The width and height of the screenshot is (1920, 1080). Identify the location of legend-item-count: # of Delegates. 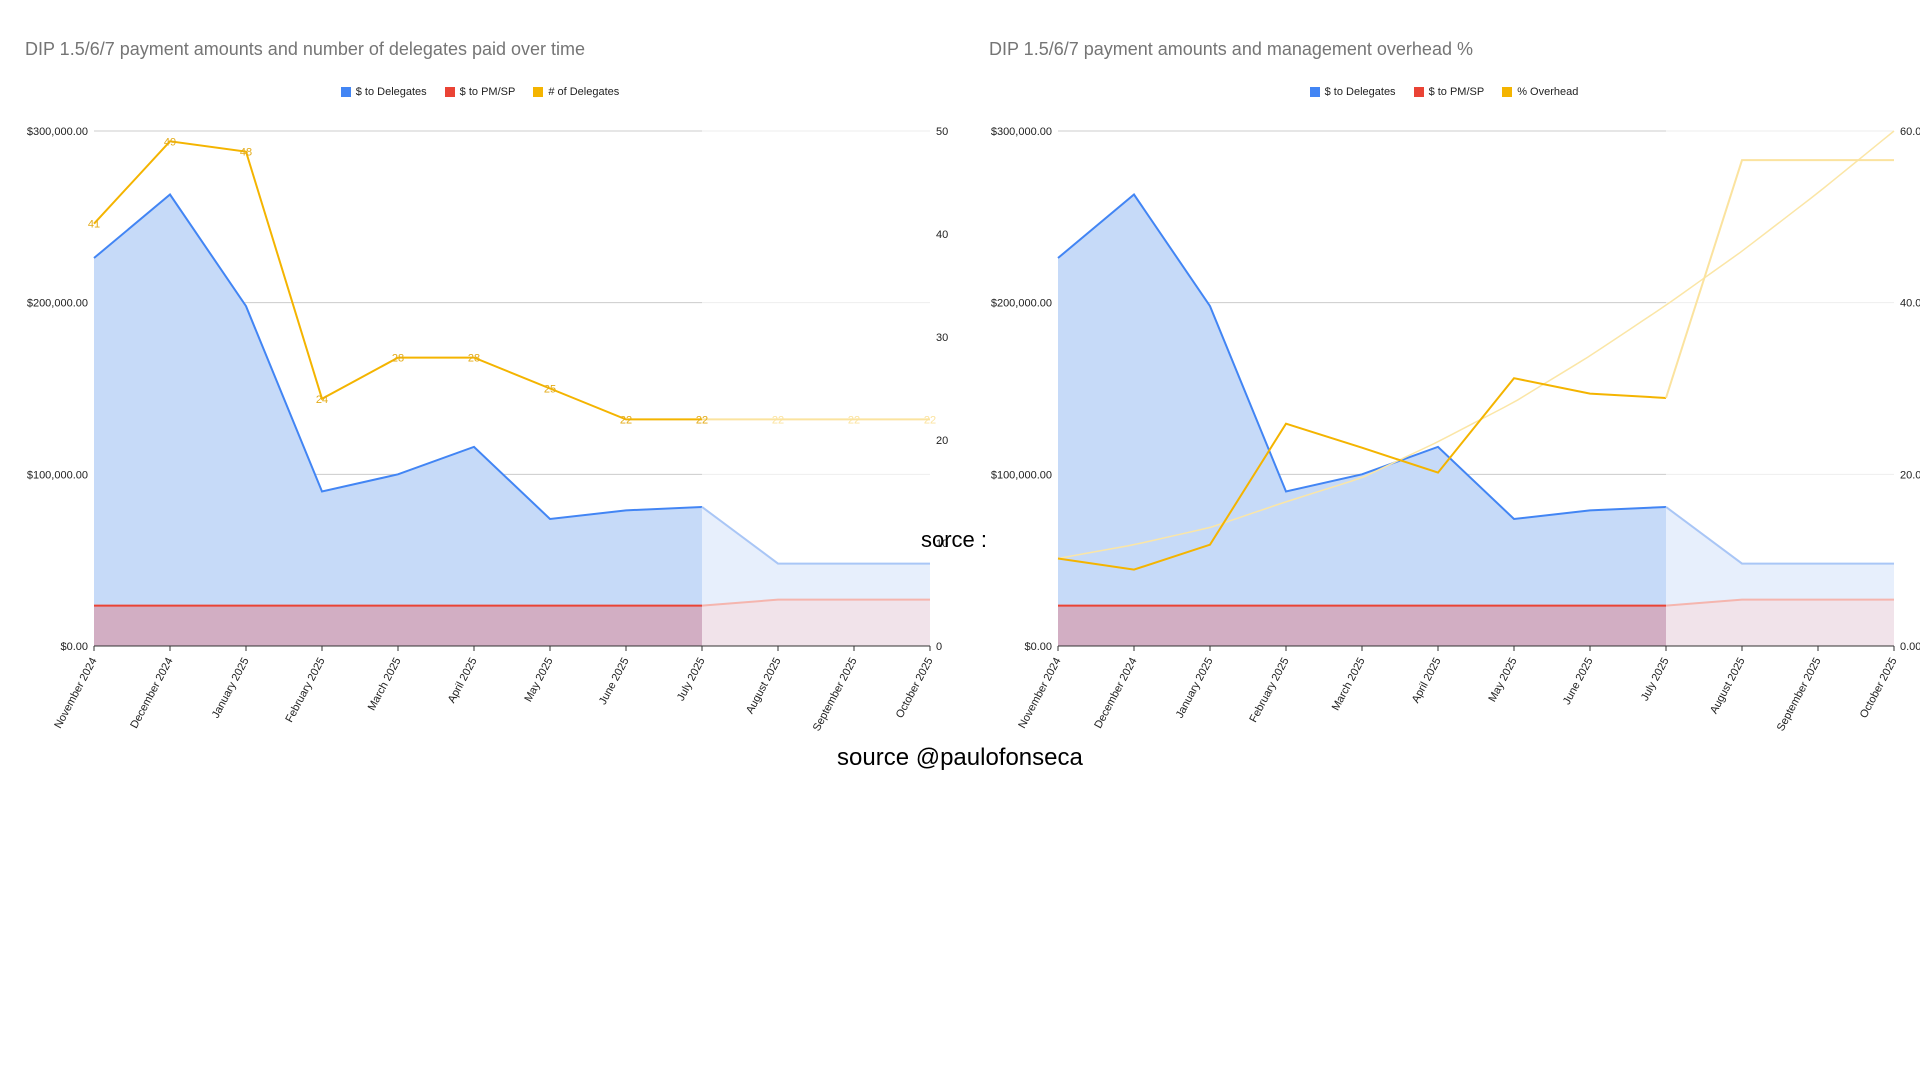
(576, 92).